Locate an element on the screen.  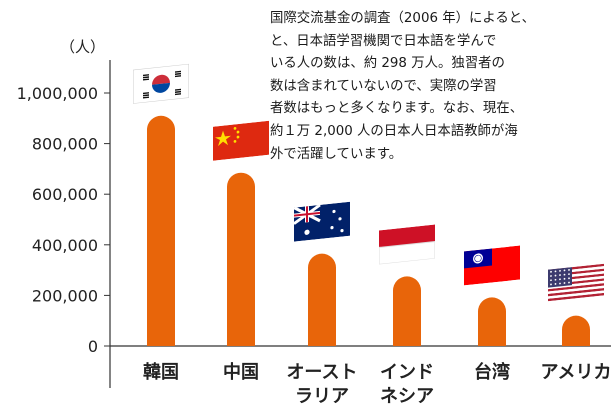
taiwan-flag-icon is located at coordinates (492, 266).